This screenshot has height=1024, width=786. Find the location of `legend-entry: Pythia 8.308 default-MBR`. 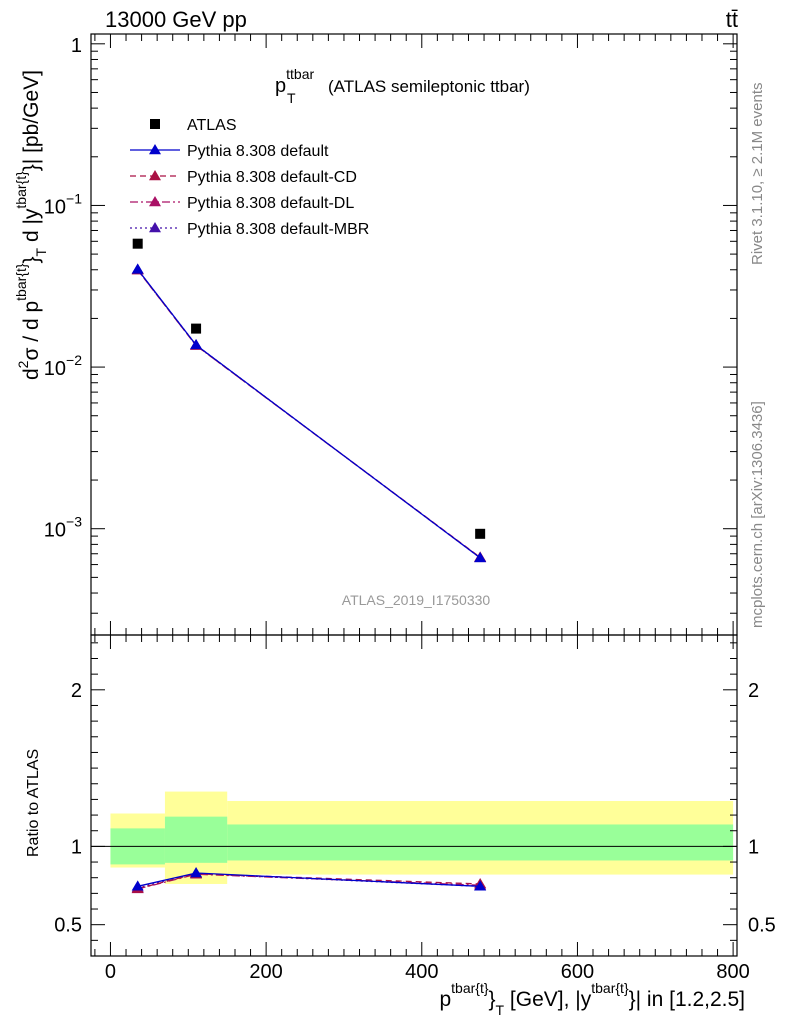

legend-entry: Pythia 8.308 default-MBR is located at coordinates (249, 229).